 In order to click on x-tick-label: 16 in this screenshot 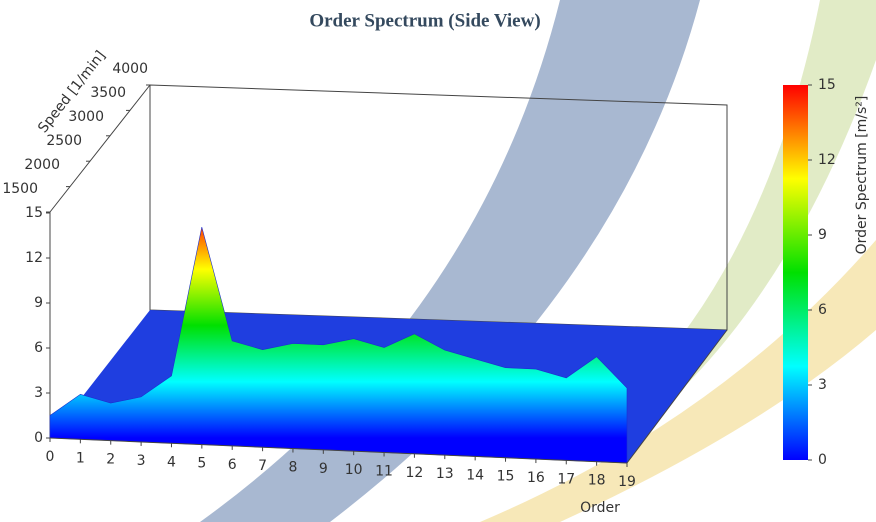, I will do `click(536, 478)`.